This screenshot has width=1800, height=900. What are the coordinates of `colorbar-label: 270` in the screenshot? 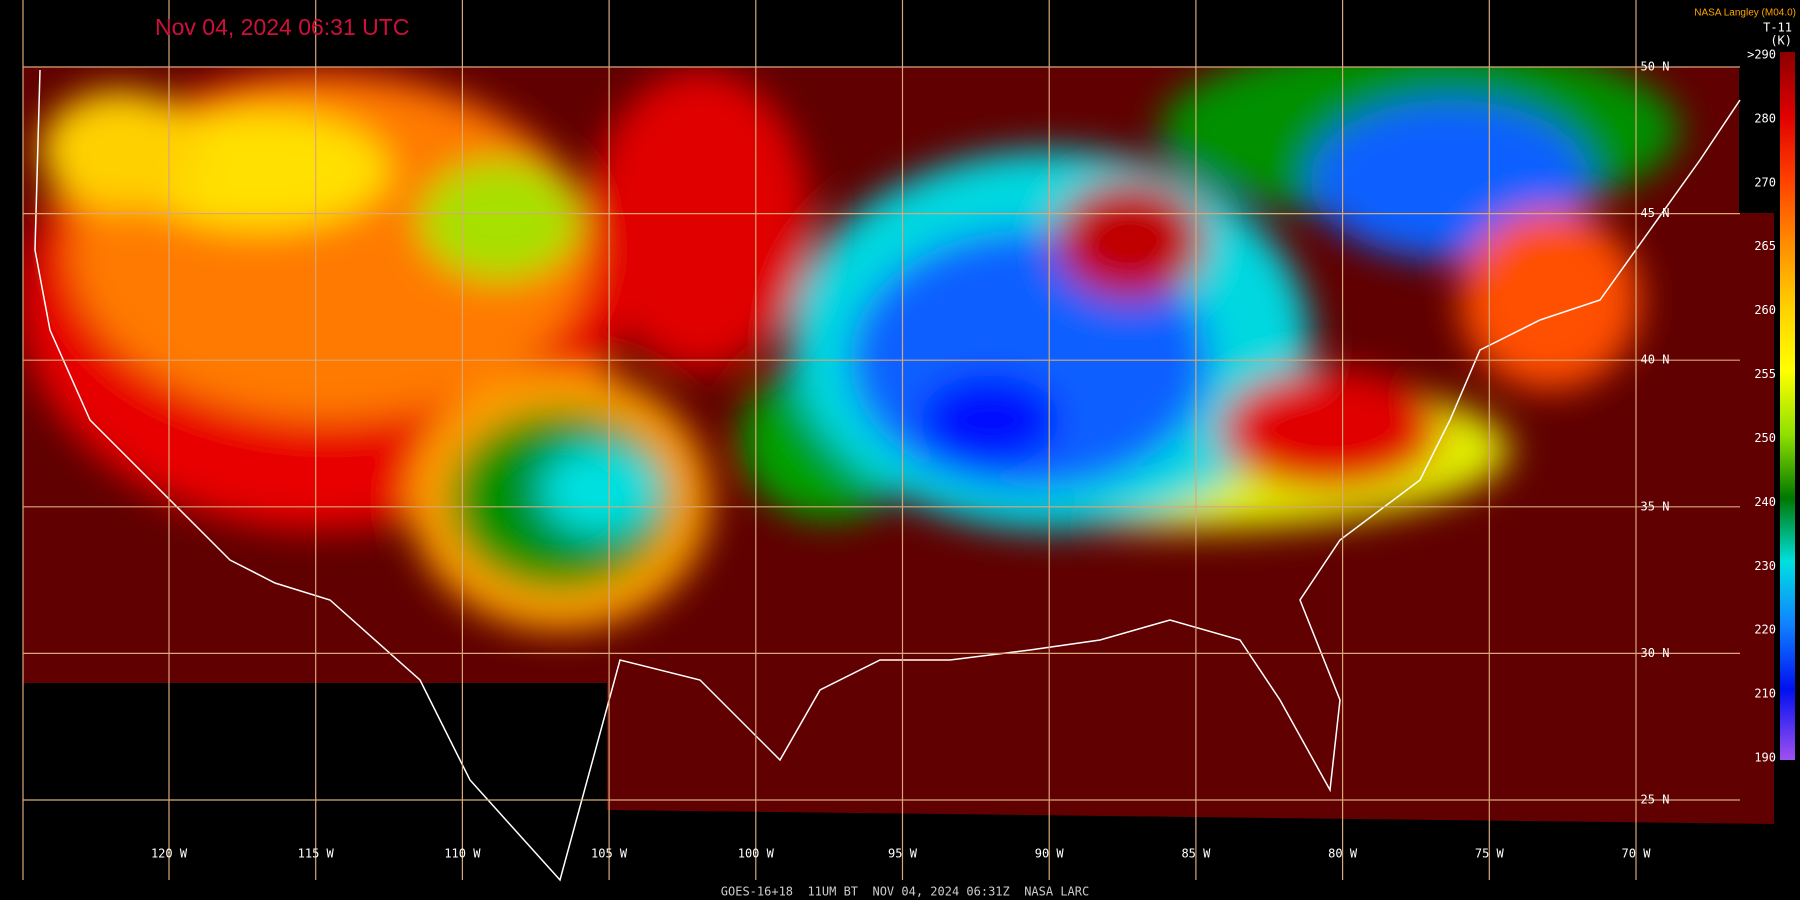 It's located at (1765, 182).